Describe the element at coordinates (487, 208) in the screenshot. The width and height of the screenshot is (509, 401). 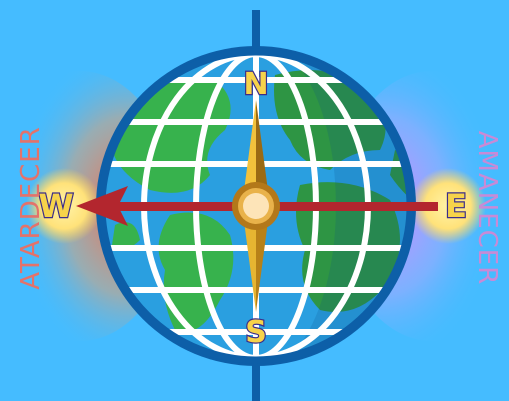
I see `sunrise-label: AMANECER` at that location.